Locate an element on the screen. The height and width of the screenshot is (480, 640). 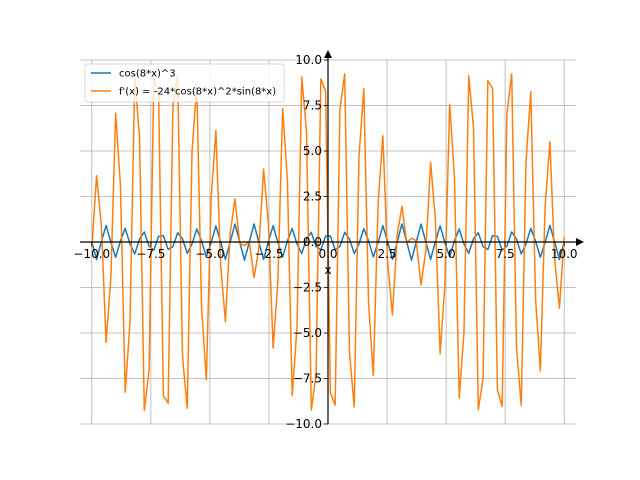
x-tick-label: −7.5 is located at coordinates (150, 254).